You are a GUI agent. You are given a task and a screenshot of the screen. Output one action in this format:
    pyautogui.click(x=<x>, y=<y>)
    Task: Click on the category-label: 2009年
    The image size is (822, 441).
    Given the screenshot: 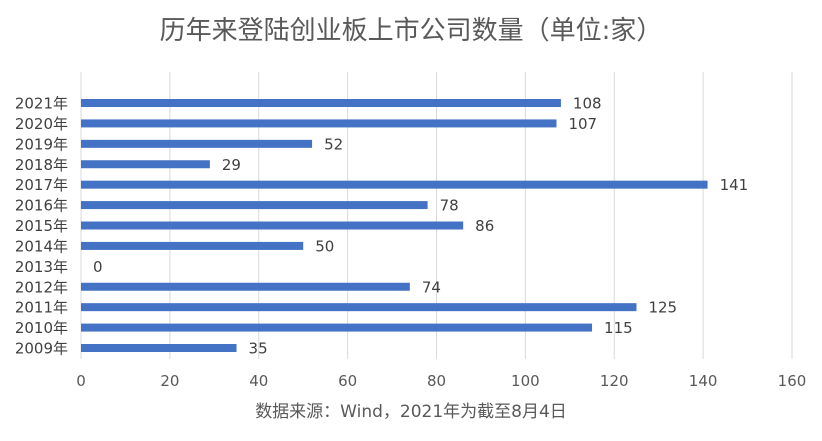 What is the action you would take?
    pyautogui.click(x=41, y=349)
    